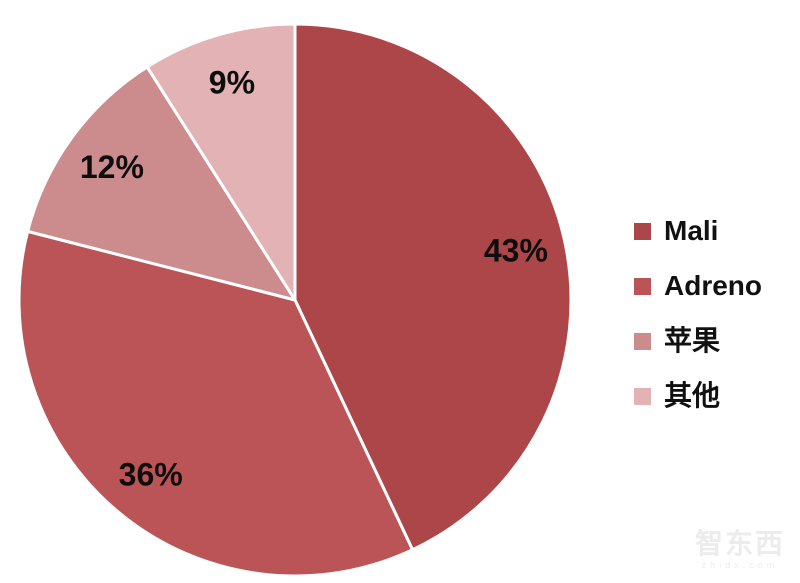 The image size is (800, 583). What do you see at coordinates (713, 285) in the screenshot?
I see `legend-label-adreno: Adreno` at bounding box center [713, 285].